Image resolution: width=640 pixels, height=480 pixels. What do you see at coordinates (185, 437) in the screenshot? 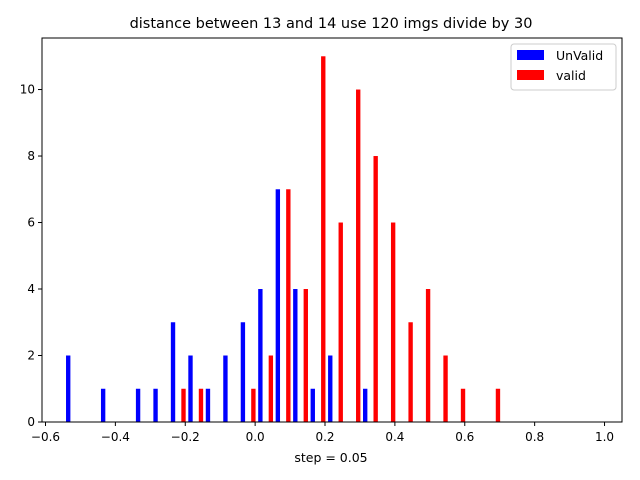
I see `x-tick-label: −0.2` at bounding box center [185, 437].